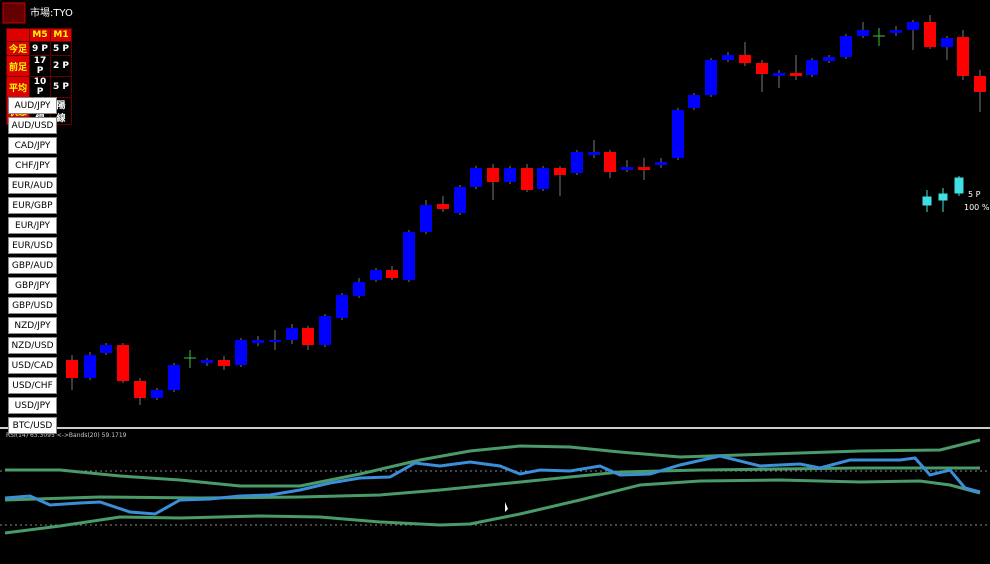 Image resolution: width=990 pixels, height=564 pixels. What do you see at coordinates (32, 405) in the screenshot?
I see `pair-button: USD/JPY` at bounding box center [32, 405].